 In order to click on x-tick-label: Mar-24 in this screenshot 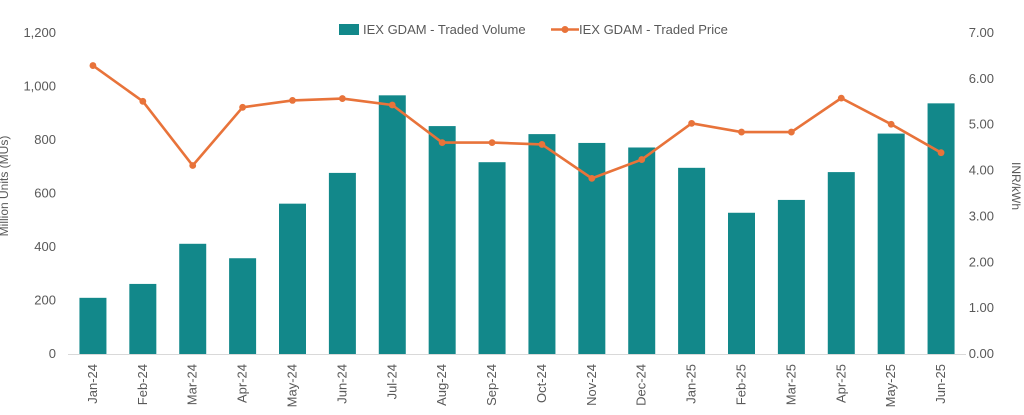, I will do `click(192, 384)`.